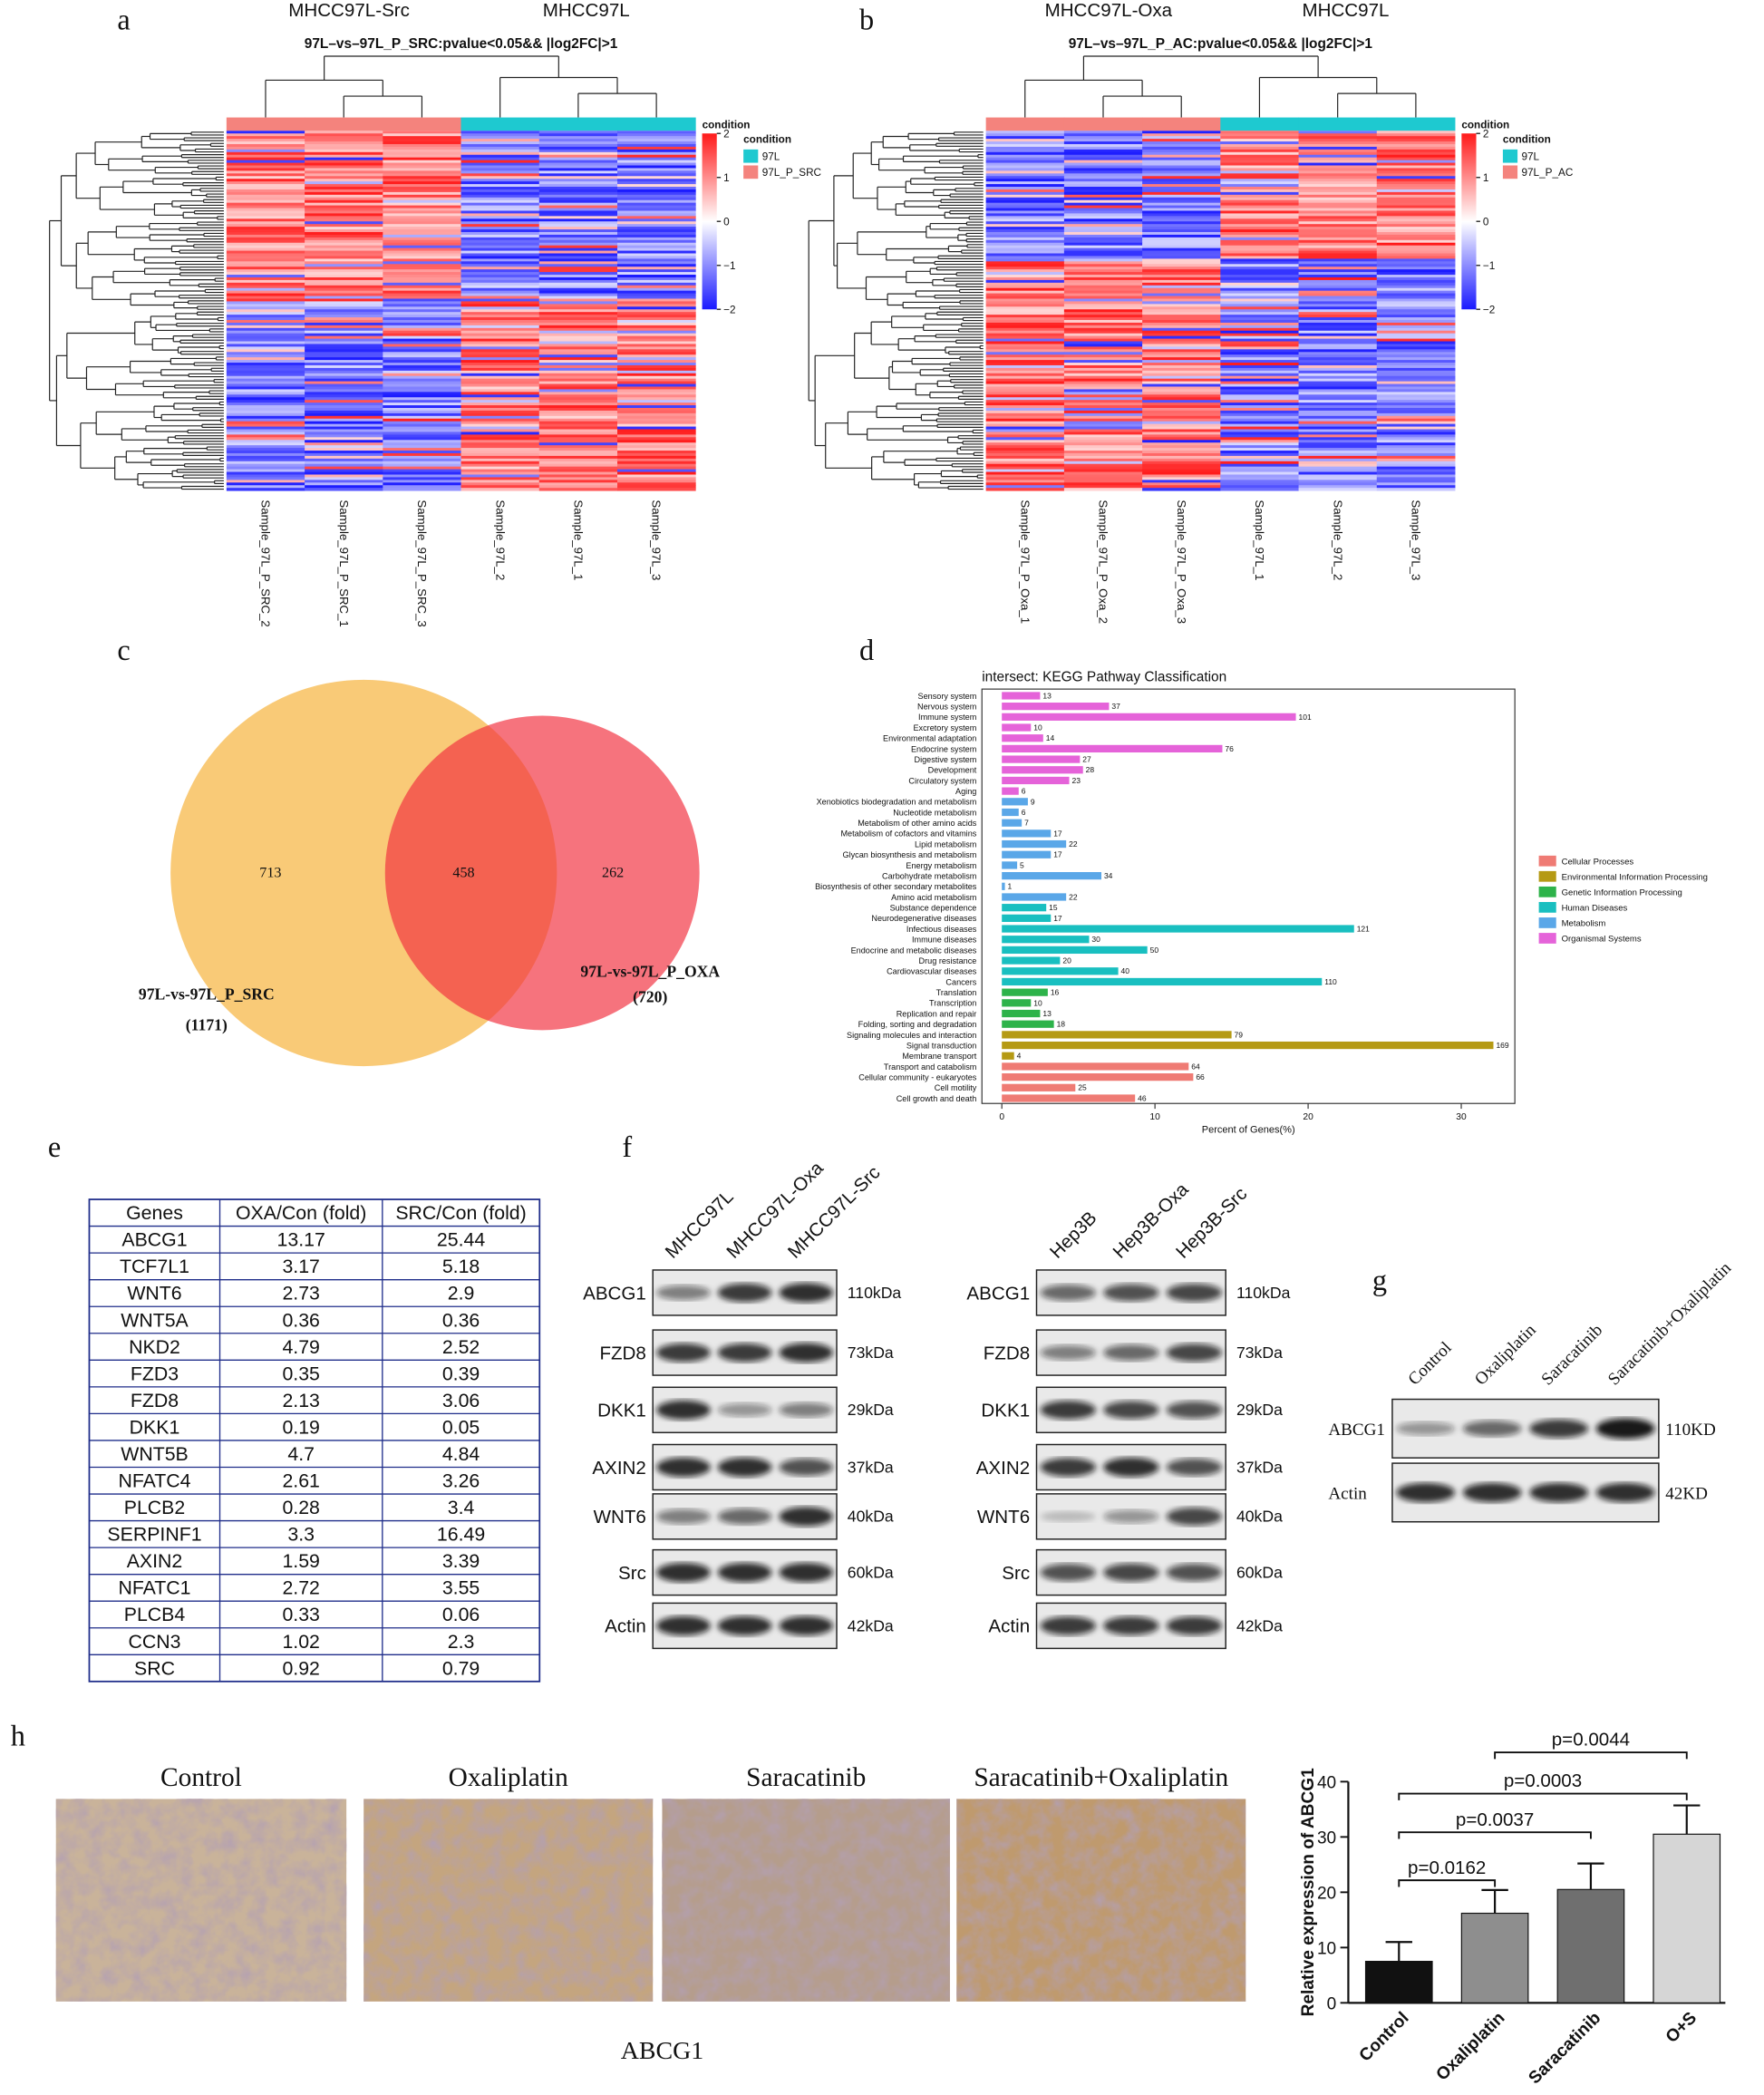  I want to click on data-label: 50, so click(1155, 950).